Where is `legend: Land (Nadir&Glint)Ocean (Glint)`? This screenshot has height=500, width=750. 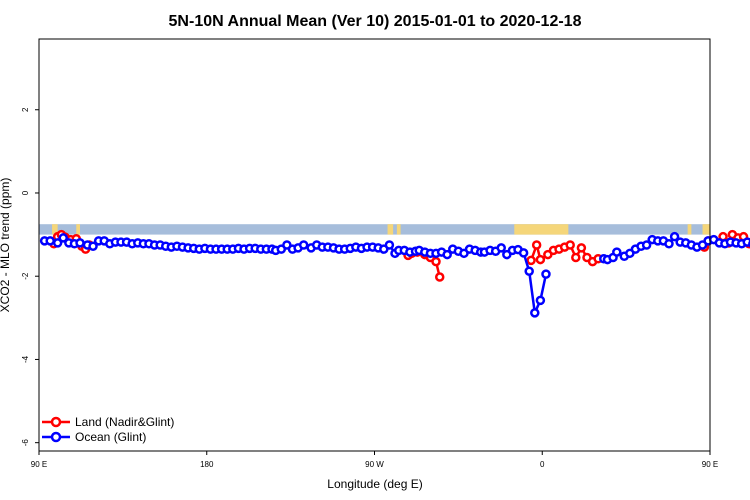 legend: Land (Nadir&Glint)Ocean (Glint) is located at coordinates (108, 429).